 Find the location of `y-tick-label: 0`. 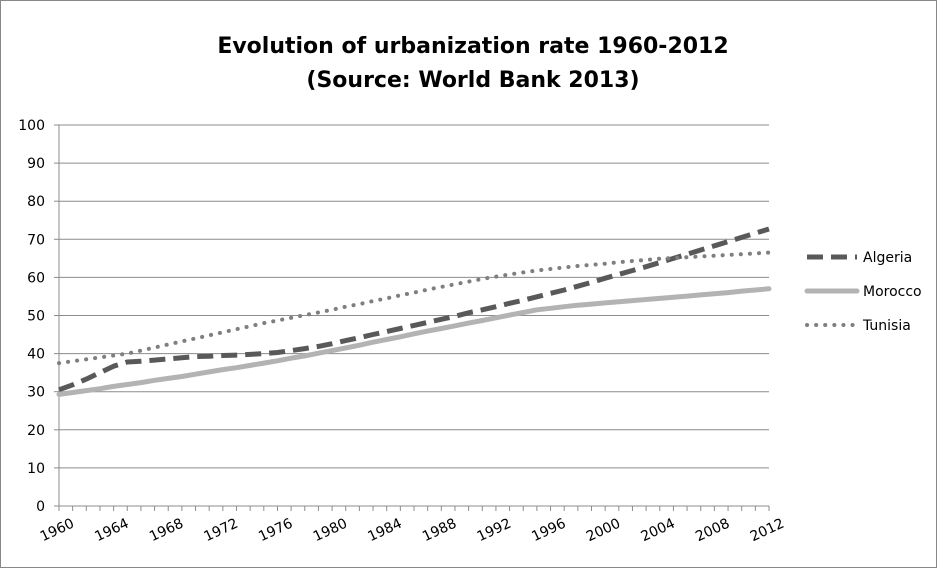

y-tick-label: 0 is located at coordinates (40, 507).